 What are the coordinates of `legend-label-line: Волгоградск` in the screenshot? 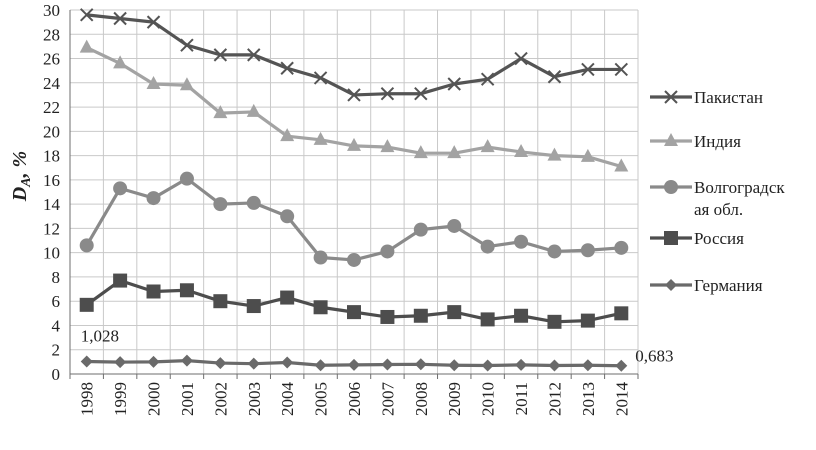 It's located at (739, 187).